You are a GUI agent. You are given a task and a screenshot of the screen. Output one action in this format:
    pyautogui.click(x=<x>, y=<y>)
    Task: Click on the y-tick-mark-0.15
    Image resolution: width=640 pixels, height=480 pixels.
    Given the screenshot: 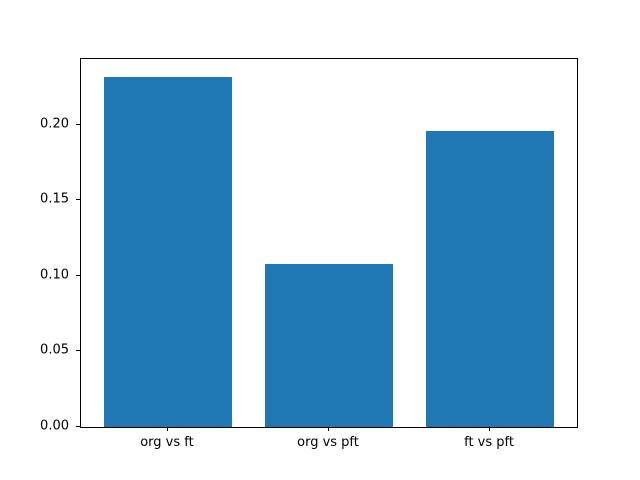 What is the action you would take?
    pyautogui.click(x=78, y=200)
    